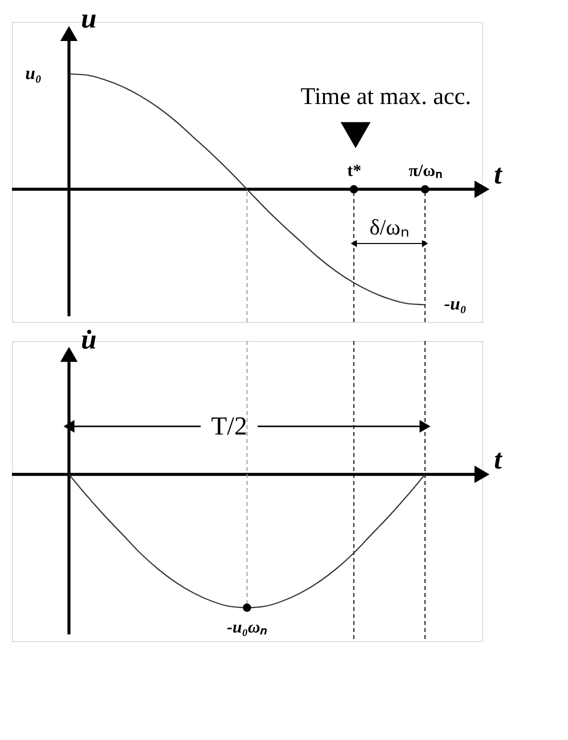 This screenshot has height=740, width=568. Describe the element at coordinates (425, 170) in the screenshot. I see `x-tick-label: π/ωₙ` at that location.